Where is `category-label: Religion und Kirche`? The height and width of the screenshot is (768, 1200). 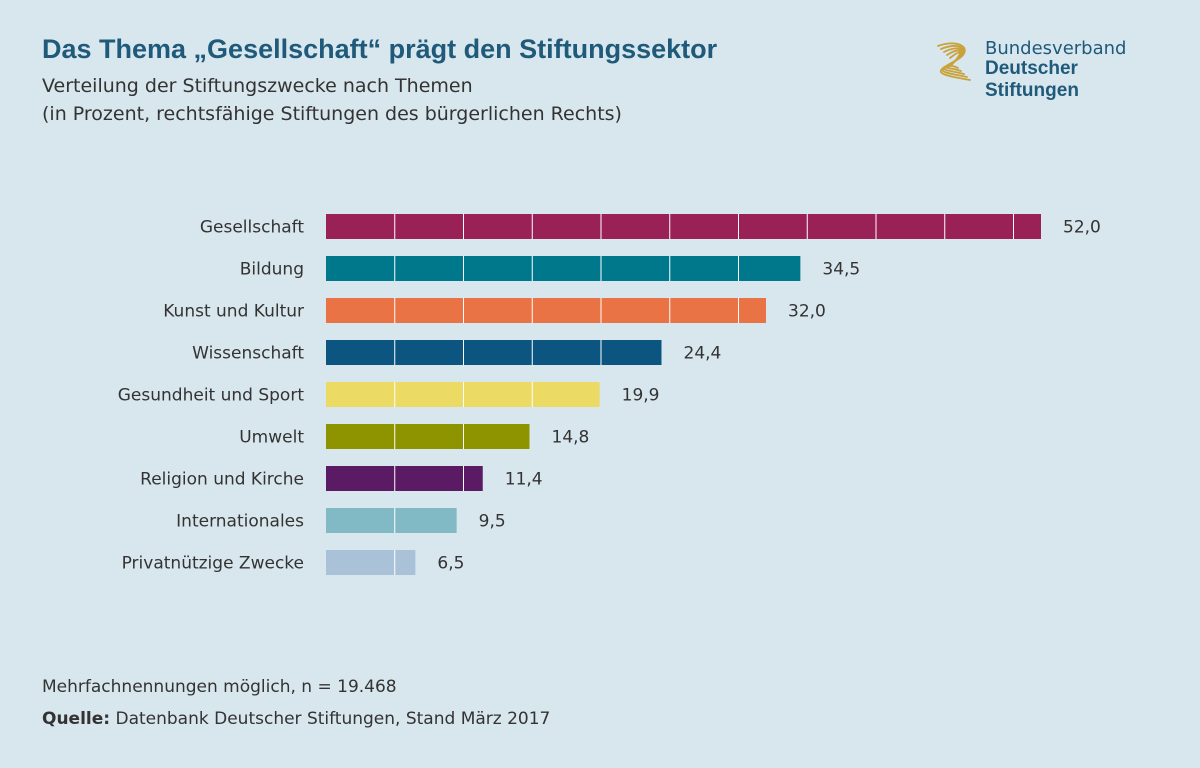 category-label: Religion und Kirche is located at coordinates (222, 480).